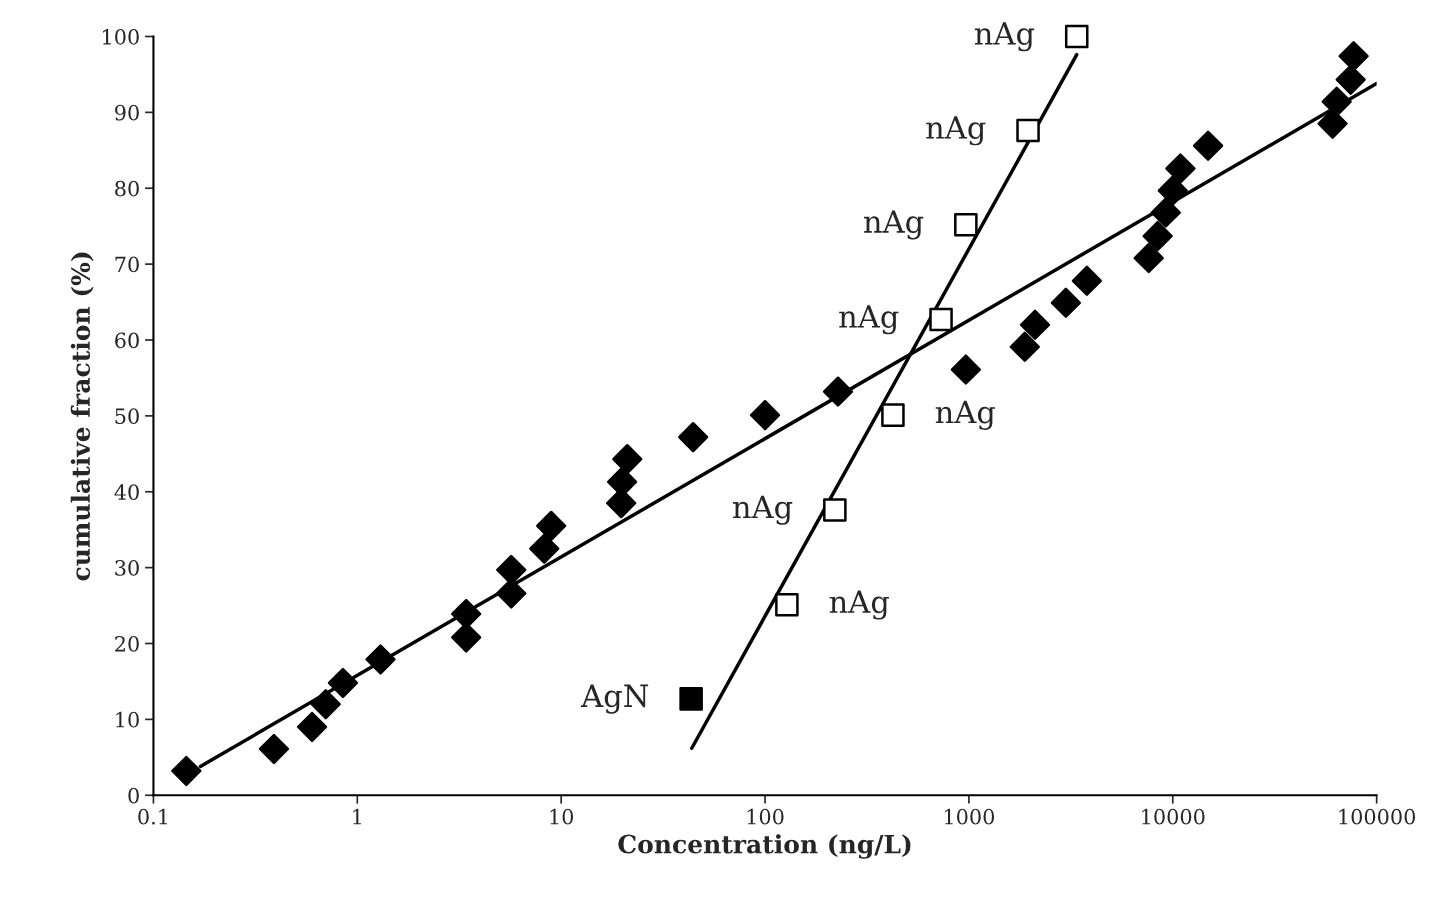 The height and width of the screenshot is (912, 1434). What do you see at coordinates (1173, 816) in the screenshot?
I see `x-tick-label: 10000` at bounding box center [1173, 816].